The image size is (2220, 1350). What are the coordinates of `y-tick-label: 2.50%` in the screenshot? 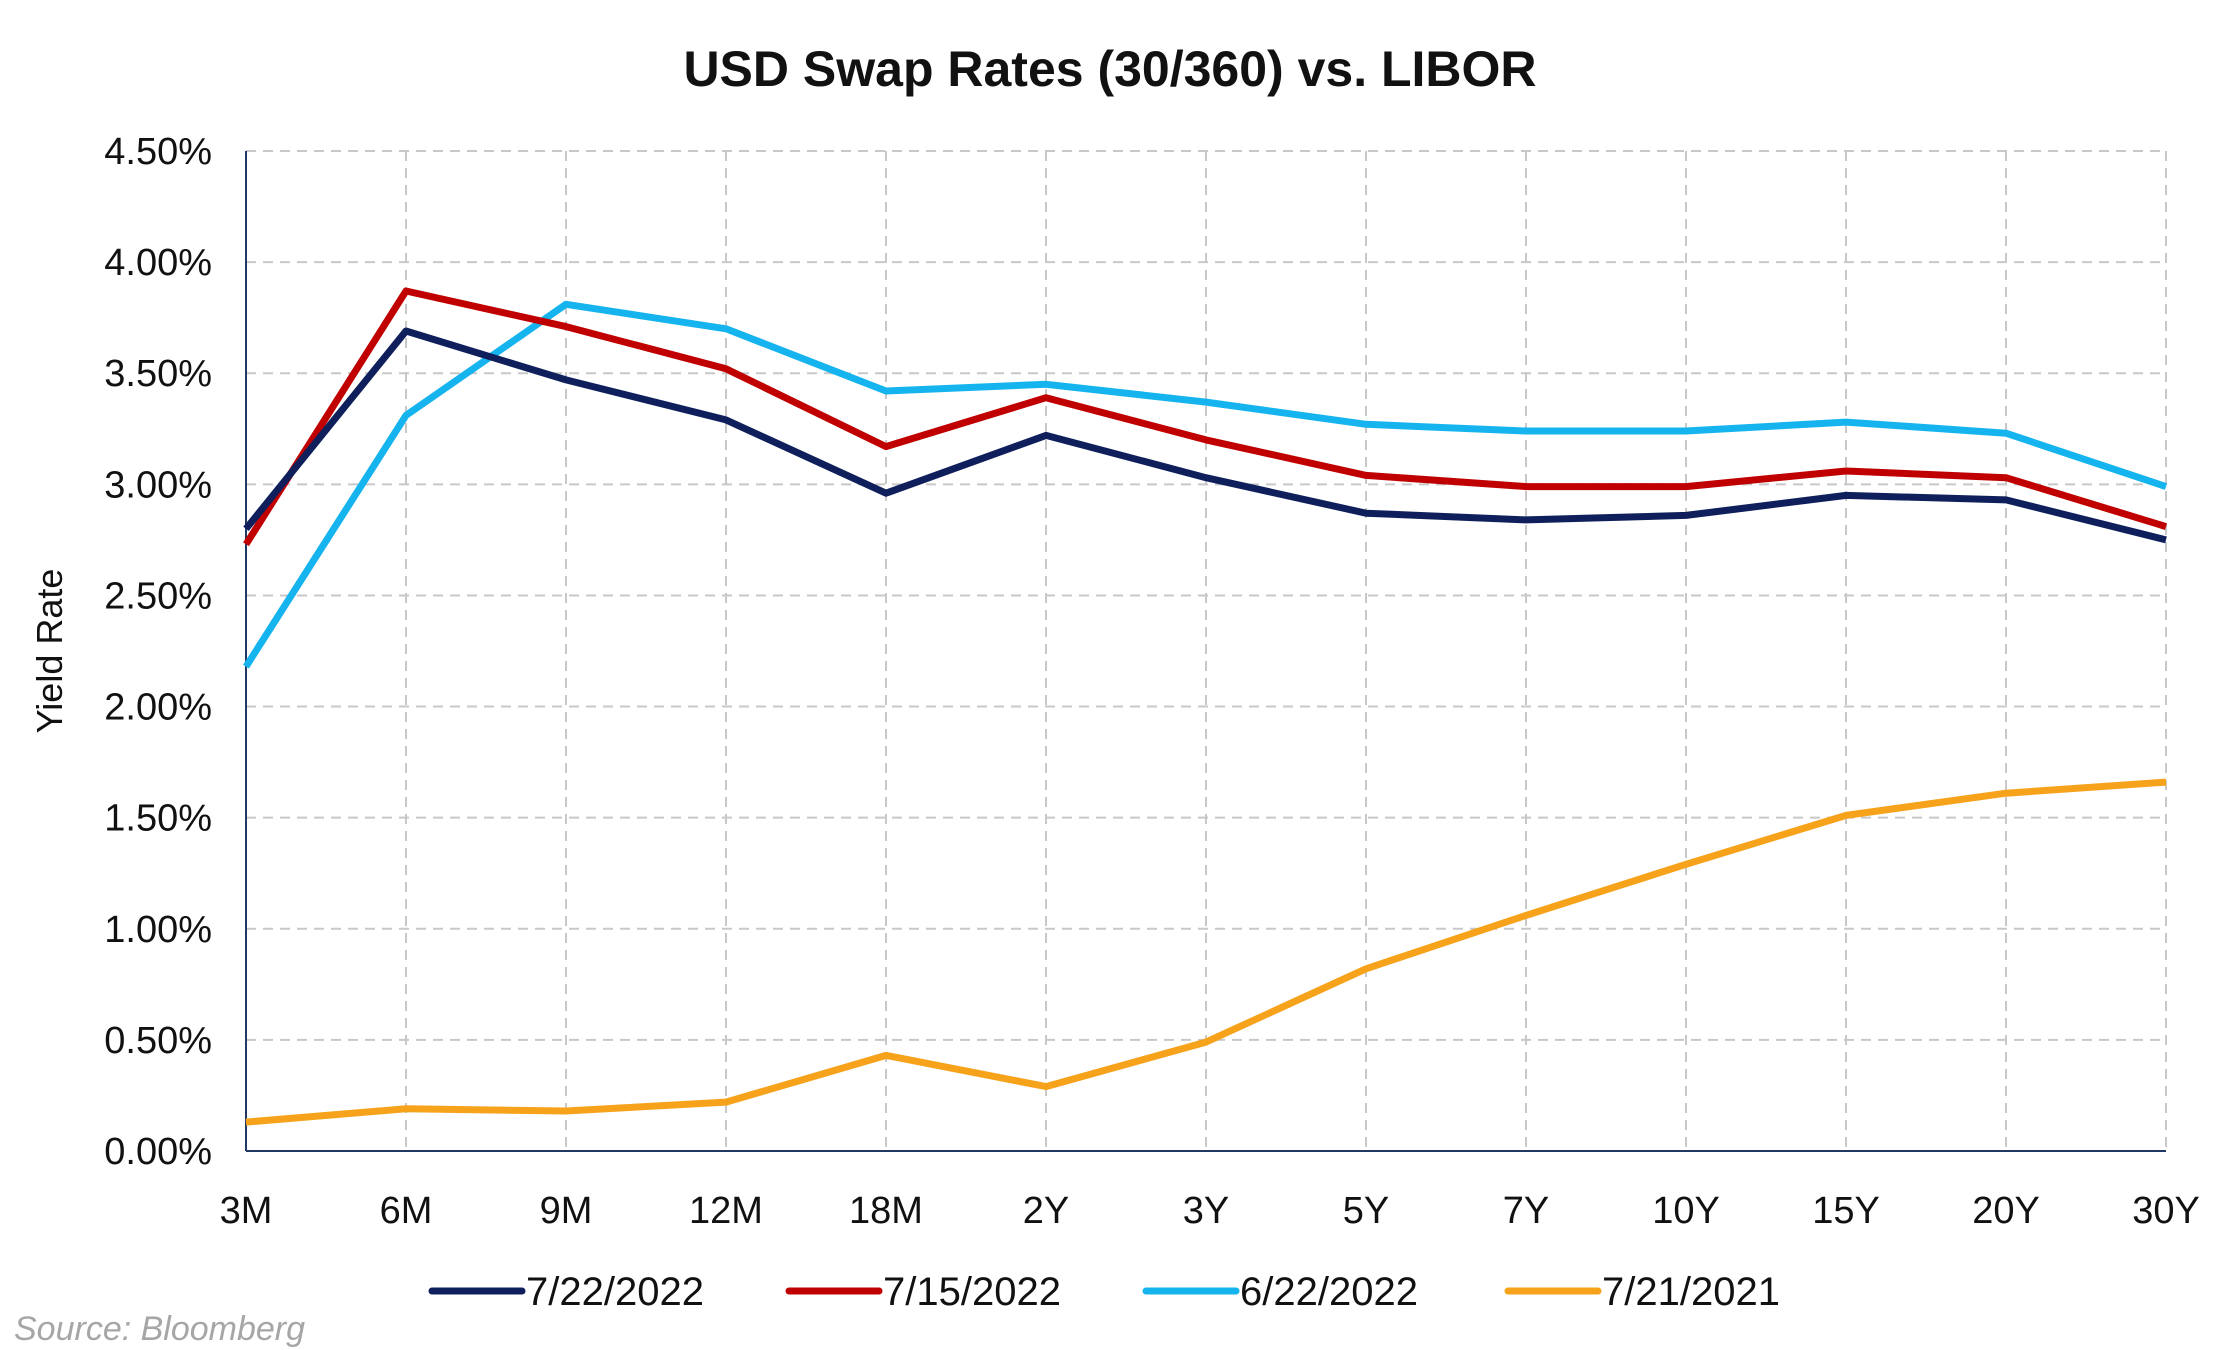 It's located at (158, 596).